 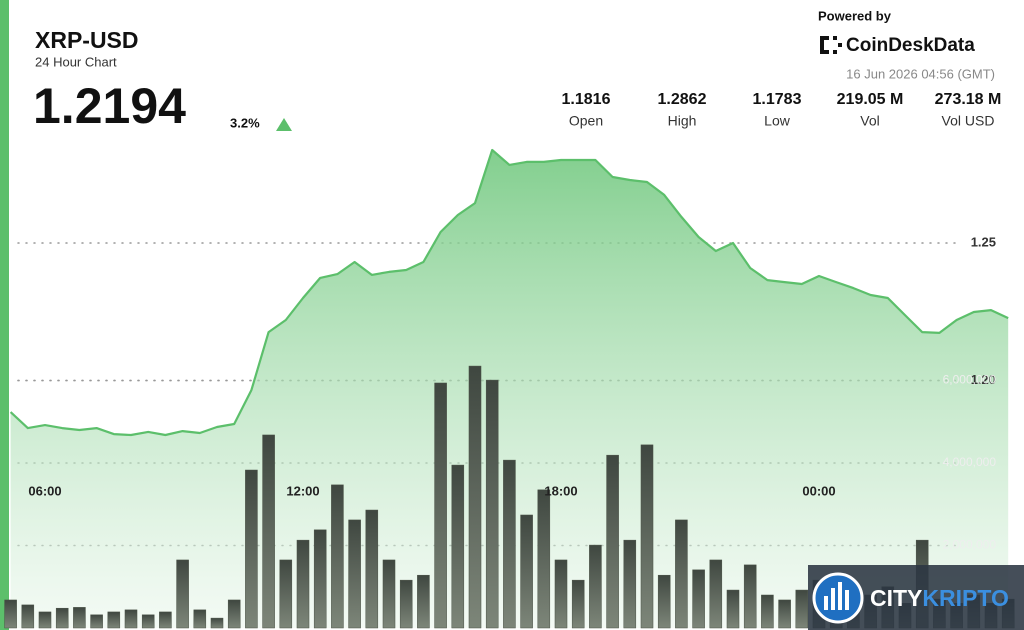 What do you see at coordinates (682, 99) in the screenshot?
I see `stat-value: 1.2862` at bounding box center [682, 99].